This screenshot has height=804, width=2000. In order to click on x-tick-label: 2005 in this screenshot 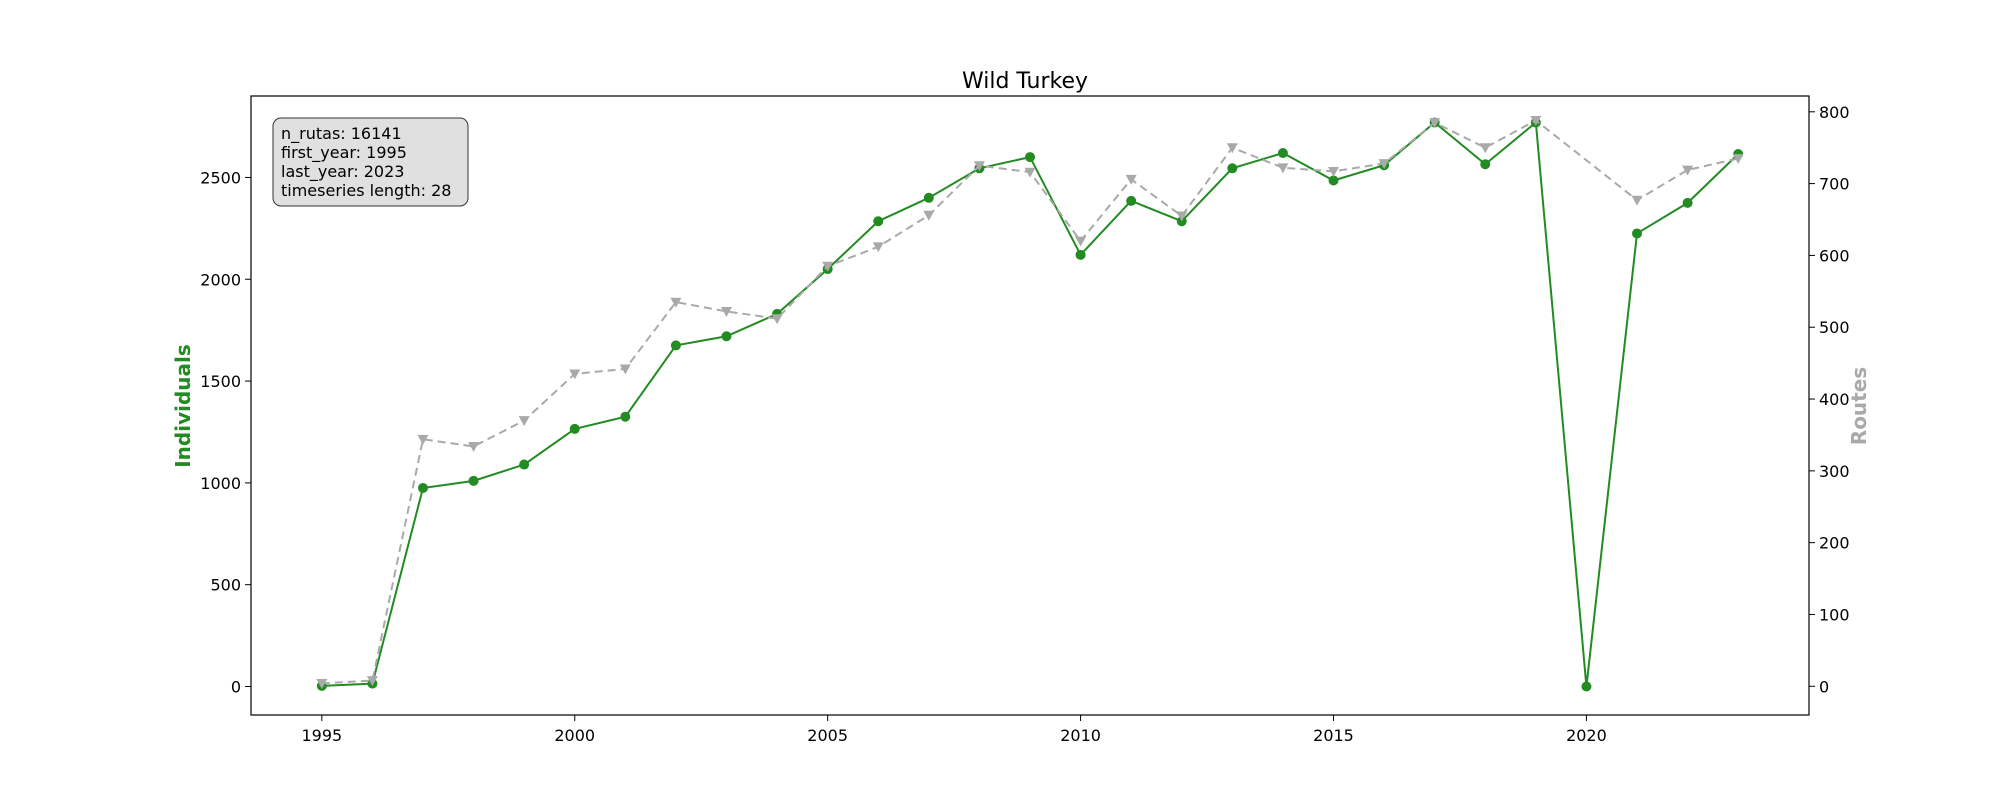, I will do `click(827, 735)`.